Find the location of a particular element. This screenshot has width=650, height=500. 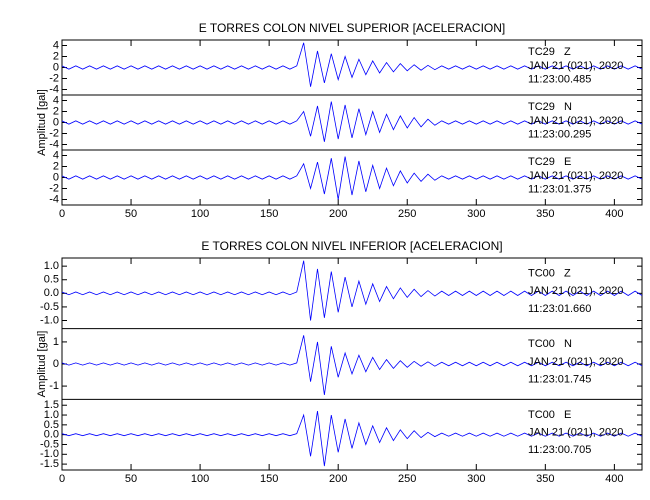

time-label: 11:23:01.375 is located at coordinates (559, 190).